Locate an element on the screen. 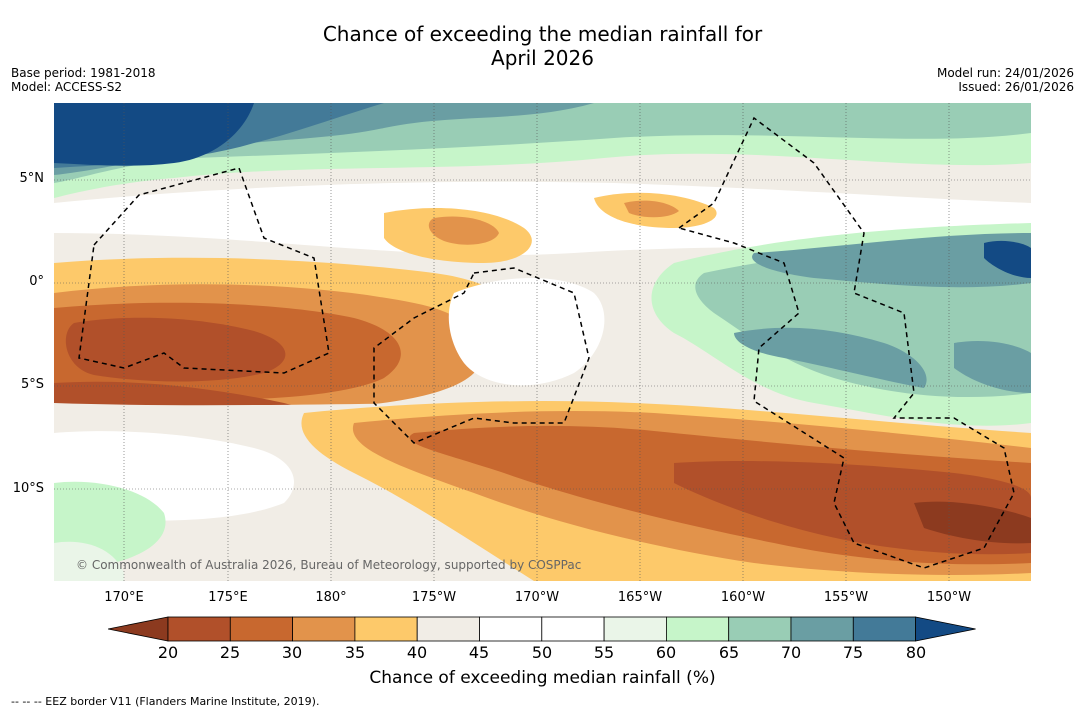 The height and width of the screenshot is (713, 1085). lon-label-160w: 160°W is located at coordinates (743, 597).